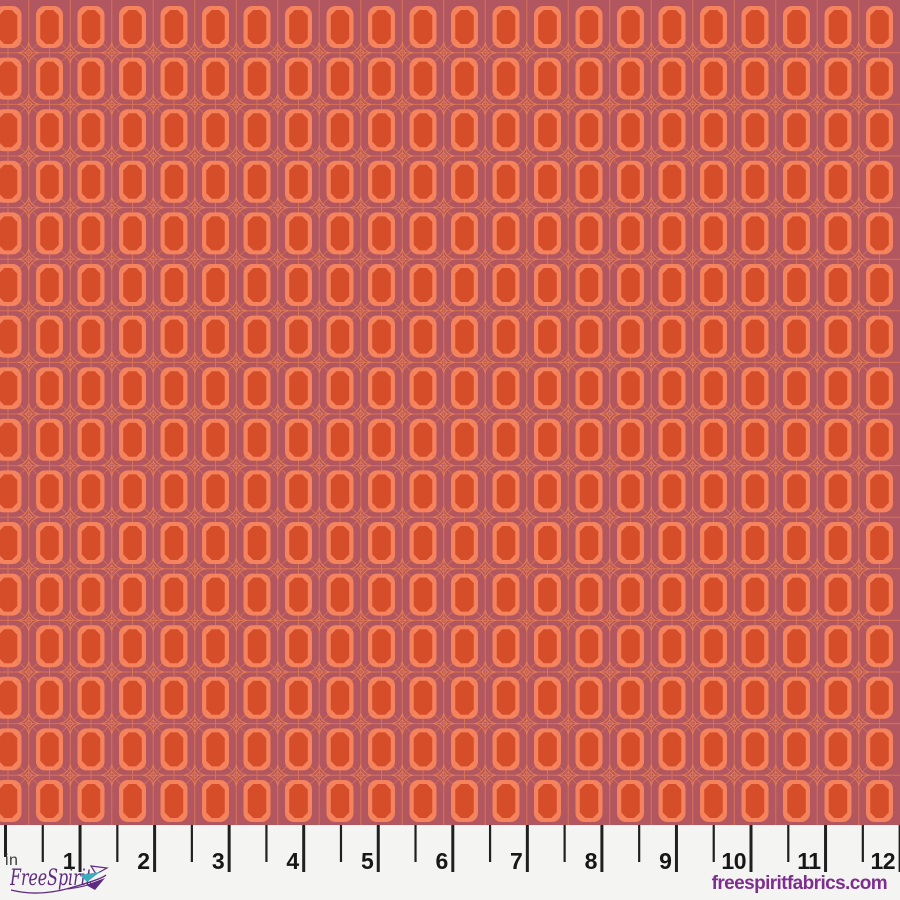 The height and width of the screenshot is (900, 900). I want to click on ruler-number-4: 4, so click(292, 861).